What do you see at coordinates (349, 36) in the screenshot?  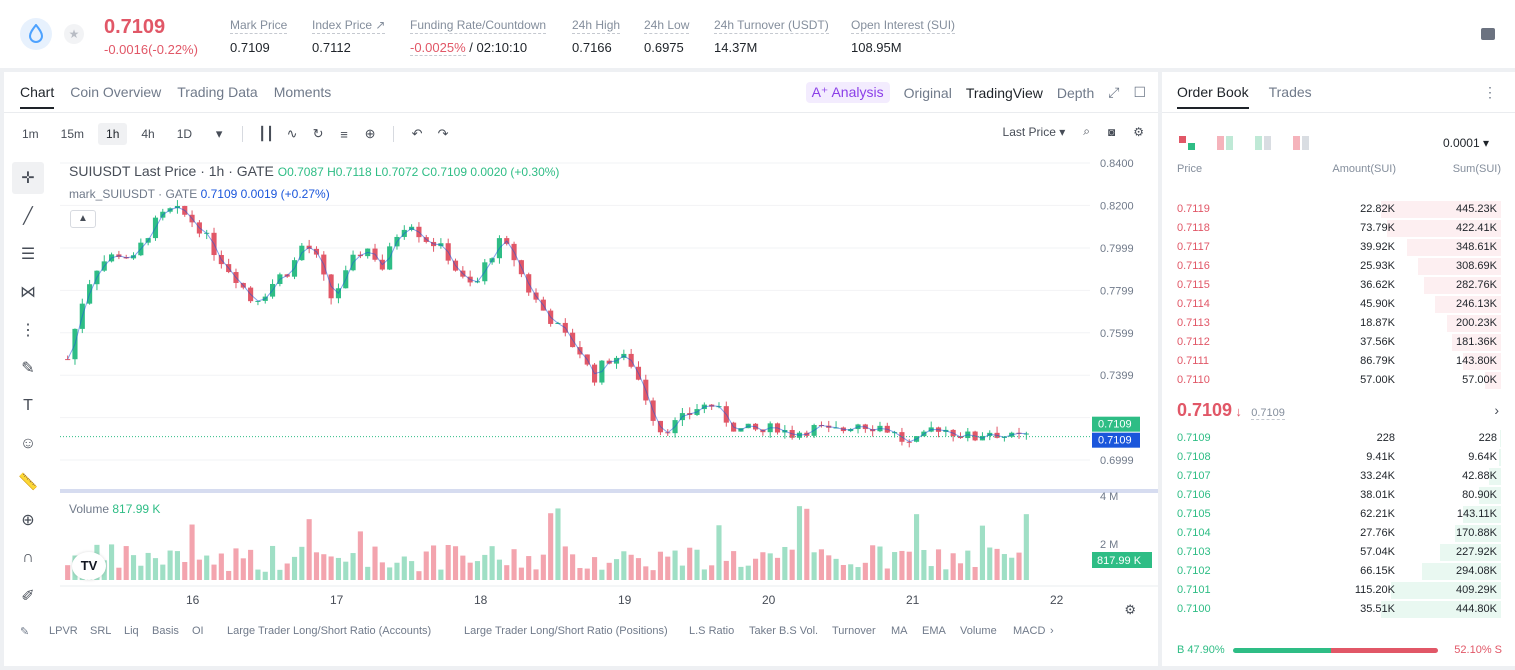 I see `stat-index-price: Index Price ↗ 0.7112` at bounding box center [349, 36].